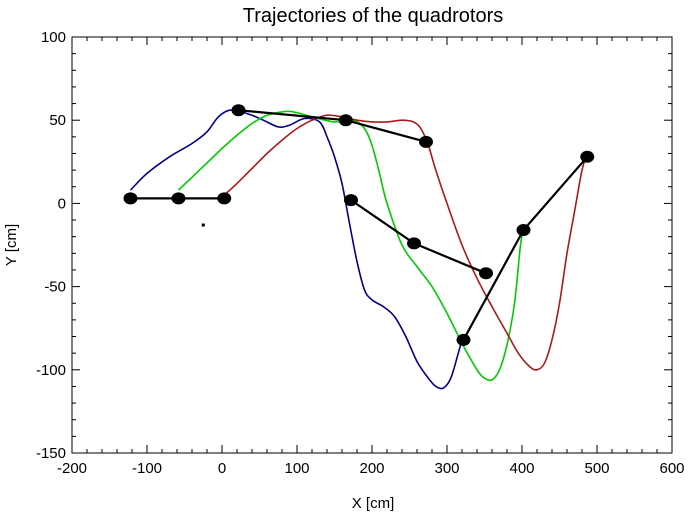 Image resolution: width=691 pixels, height=516 pixels. Describe the element at coordinates (296, 468) in the screenshot. I see `x-tick-label: 100` at that location.